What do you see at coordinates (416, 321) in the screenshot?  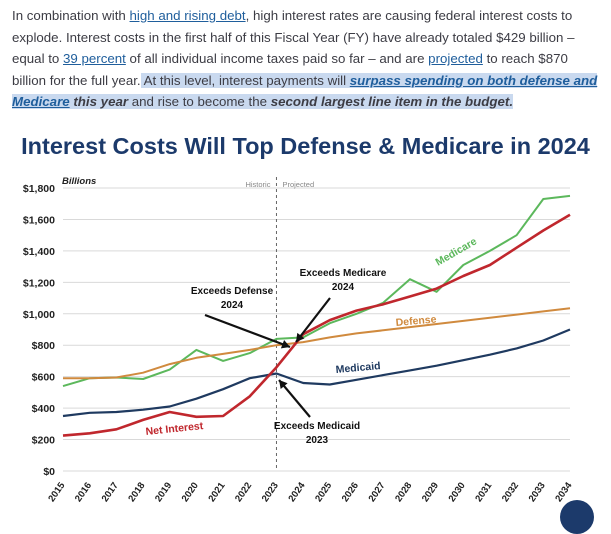 I see `series-label: Defense` at bounding box center [416, 321].